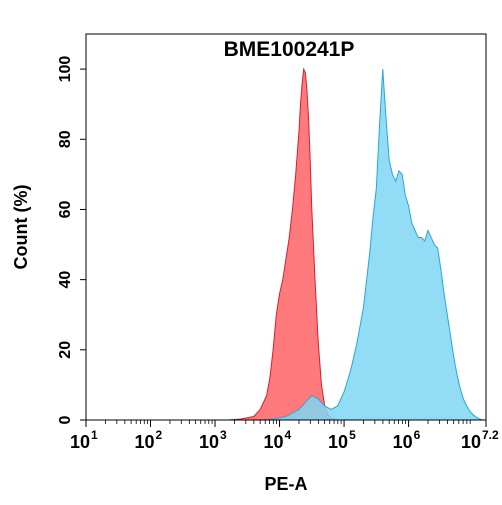 Image resolution: width=502 pixels, height=505 pixels. Describe the element at coordinates (352, 435) in the screenshot. I see `x-tick-exponent: 5` at that location.